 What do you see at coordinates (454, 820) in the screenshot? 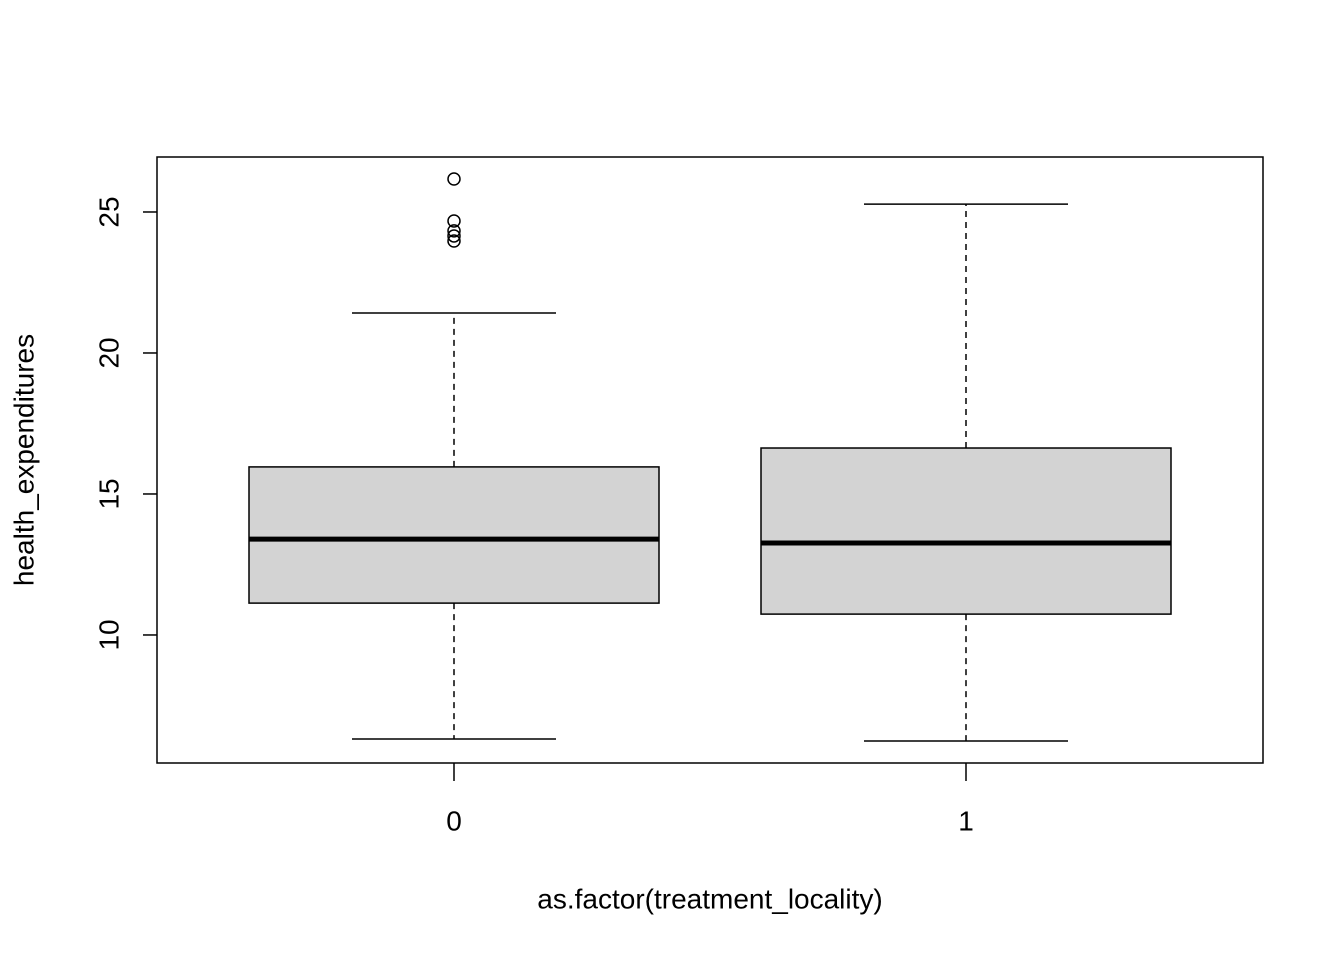
I see `x-tick-label: 0` at bounding box center [454, 820].